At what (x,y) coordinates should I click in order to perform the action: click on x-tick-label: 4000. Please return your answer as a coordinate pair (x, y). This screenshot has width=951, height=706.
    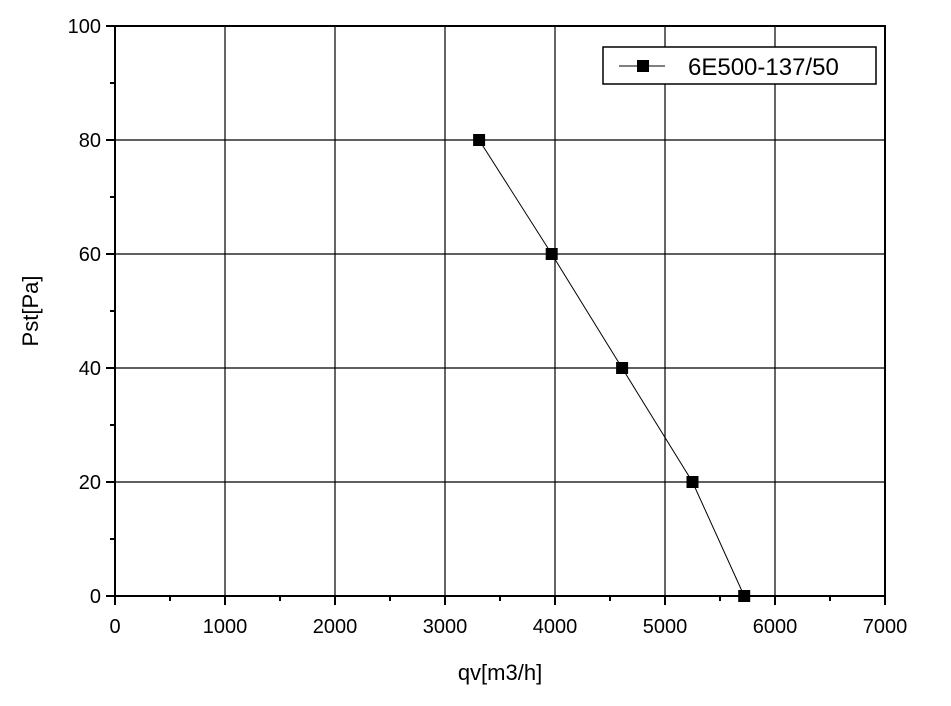
    Looking at the image, I should click on (555, 627).